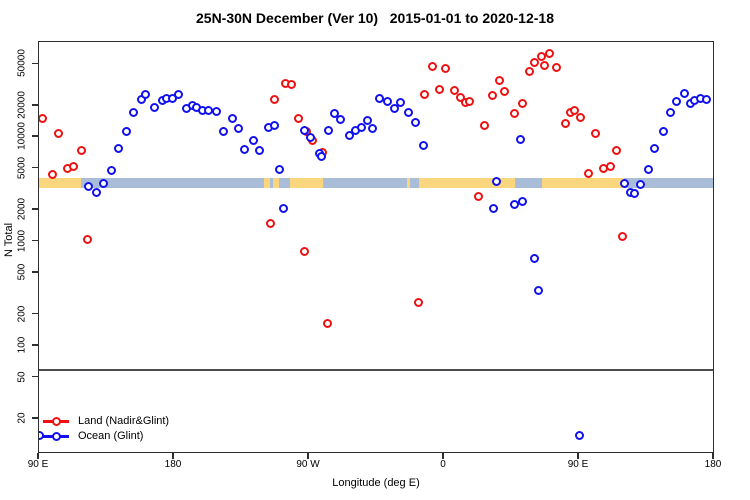  What do you see at coordinates (124, 421) in the screenshot?
I see `legend-label-land: Land (Nadir&Glint)` at bounding box center [124, 421].